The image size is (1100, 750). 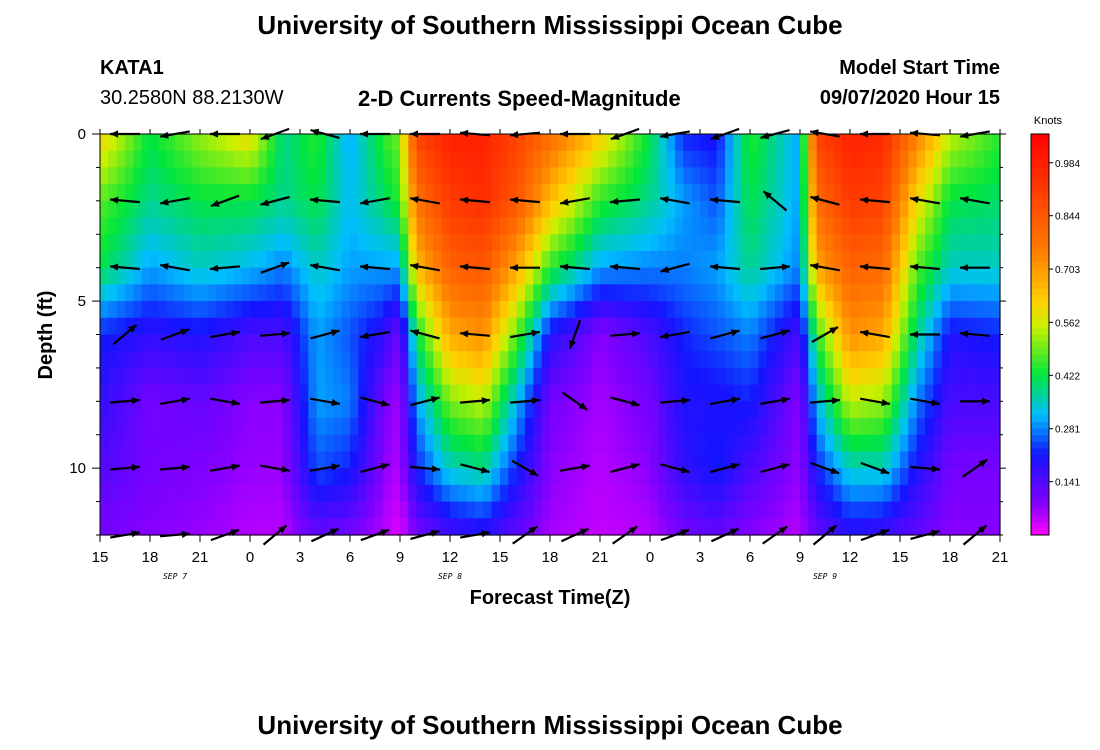 I want to click on x-tick-label: 3, so click(x=300, y=557).